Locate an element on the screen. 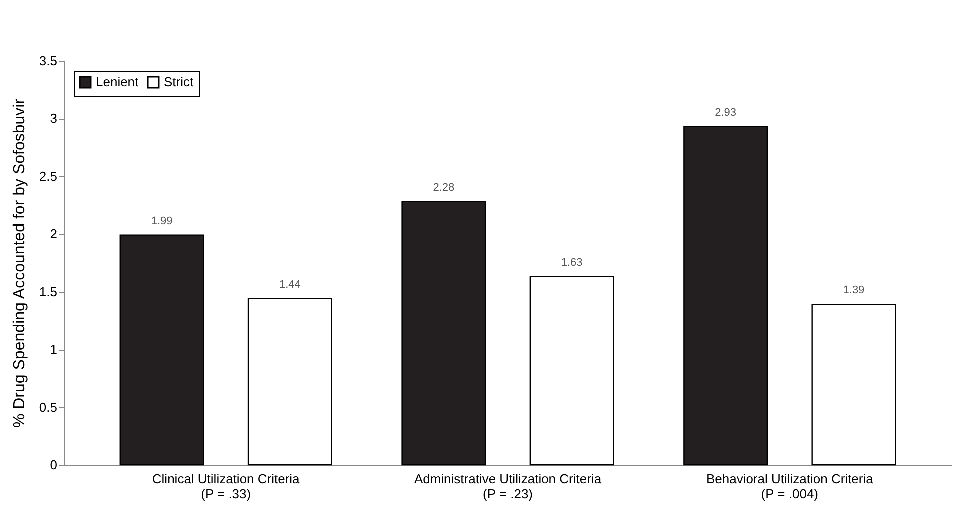  data-label: 2.93 is located at coordinates (726, 112).